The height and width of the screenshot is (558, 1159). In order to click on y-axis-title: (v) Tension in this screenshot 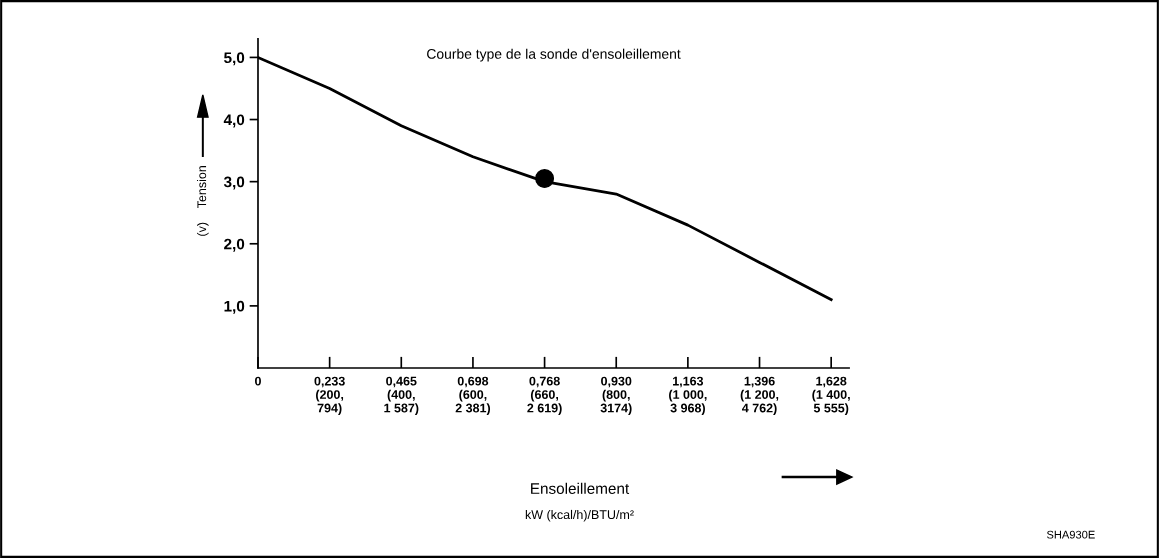, I will do `click(203, 201)`.